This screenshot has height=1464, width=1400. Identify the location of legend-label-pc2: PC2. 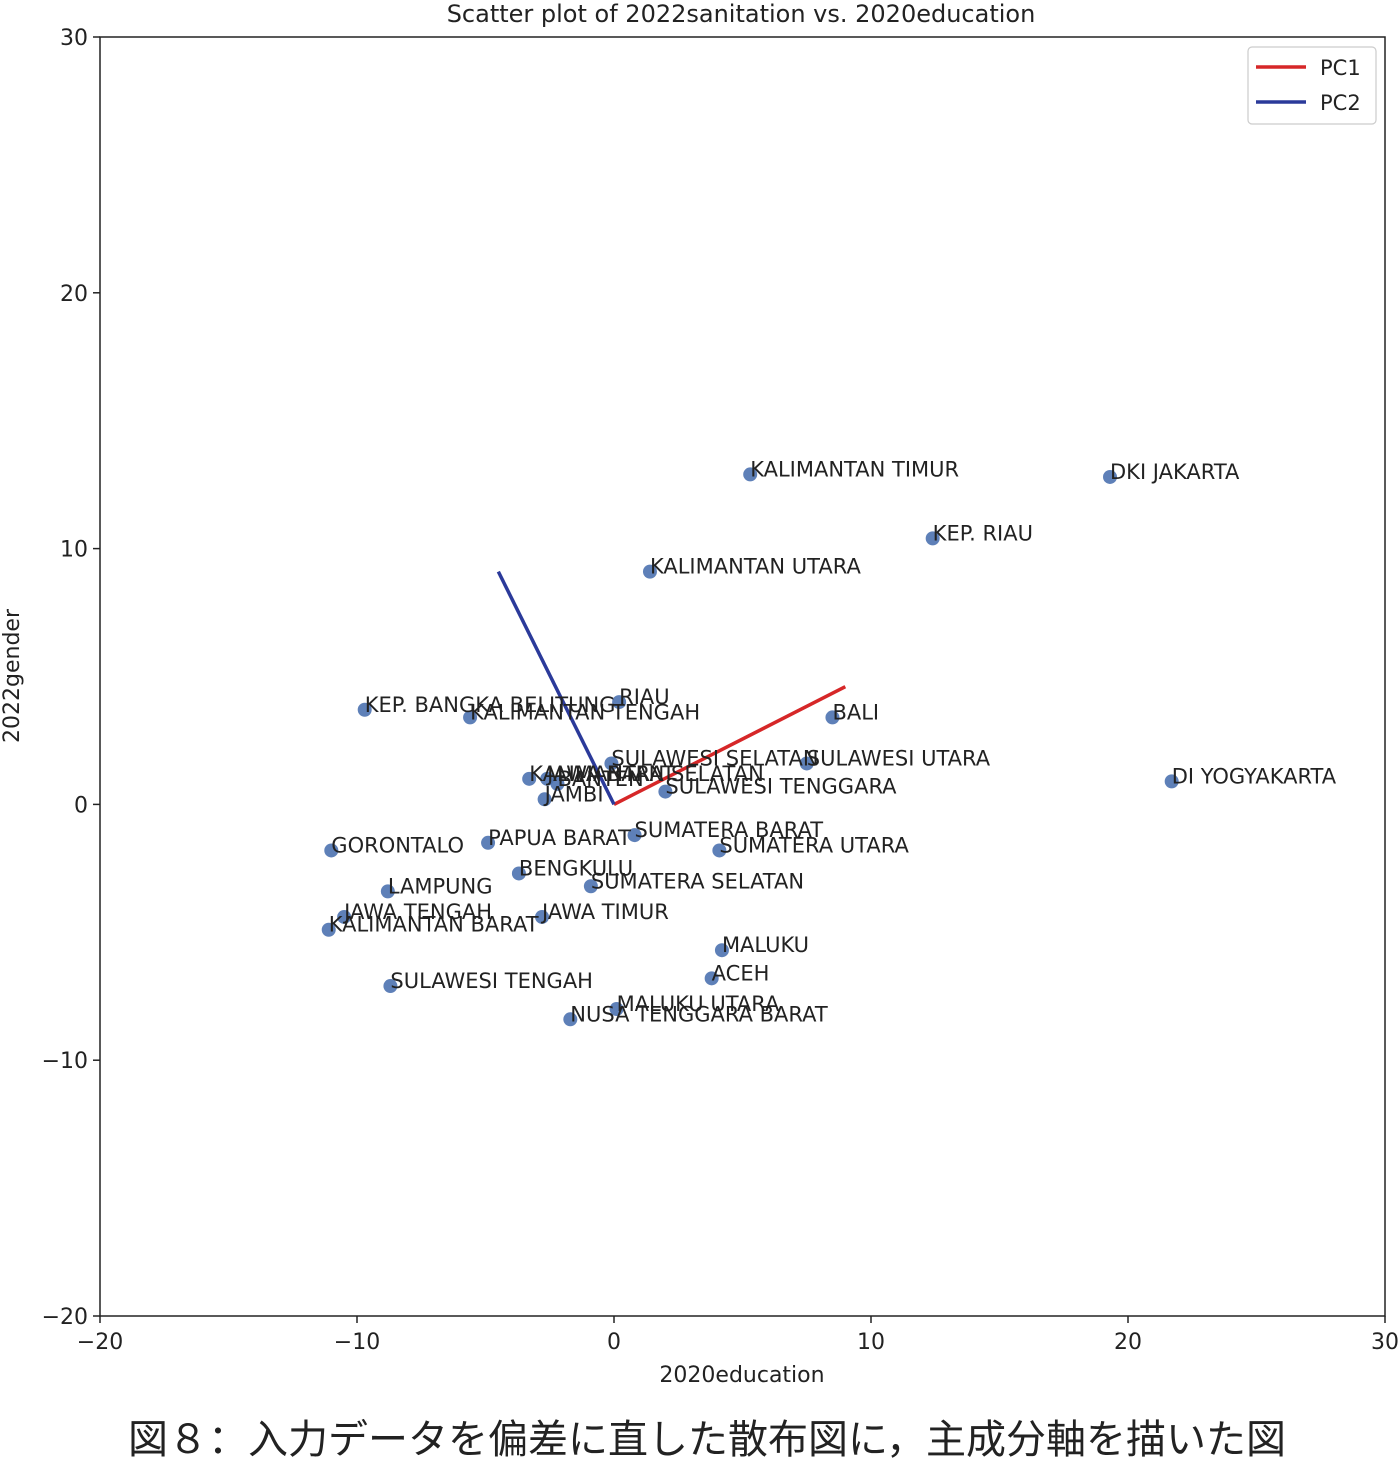
(1340, 103).